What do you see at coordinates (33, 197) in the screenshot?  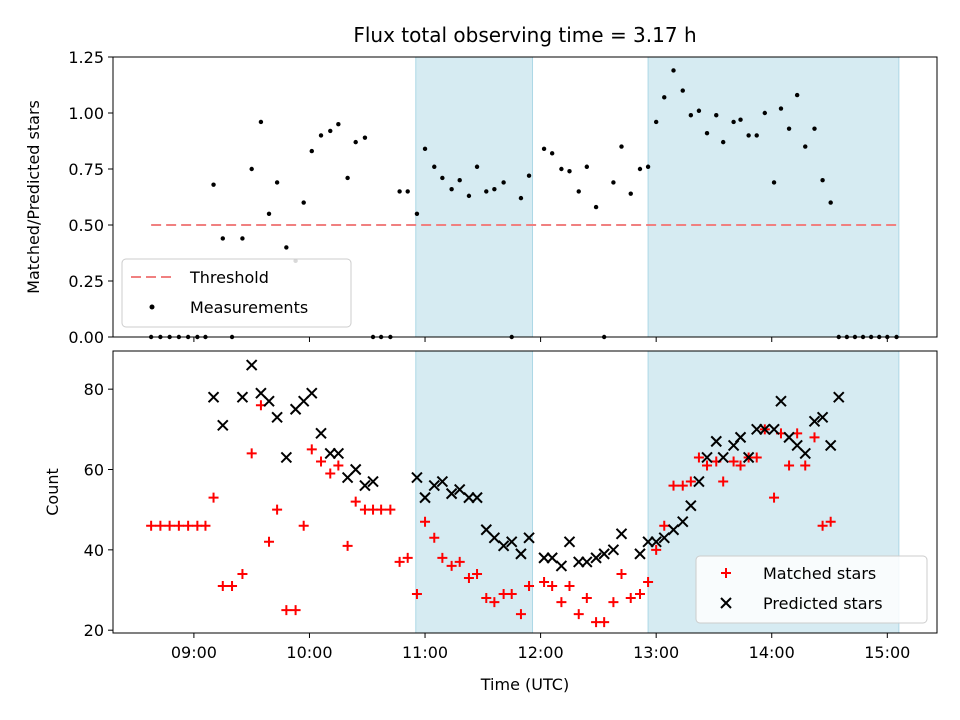 I see `top-y-axis-label: Matched/Predicted stars` at bounding box center [33, 197].